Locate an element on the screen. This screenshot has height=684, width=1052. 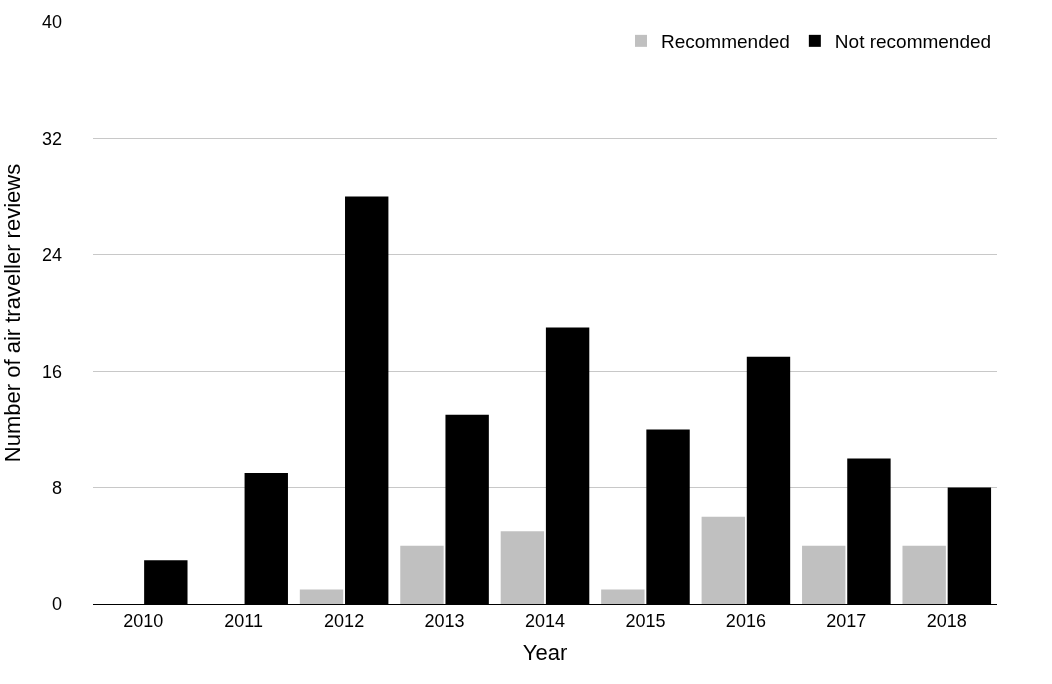
x-tick-label: 2017 is located at coordinates (846, 620).